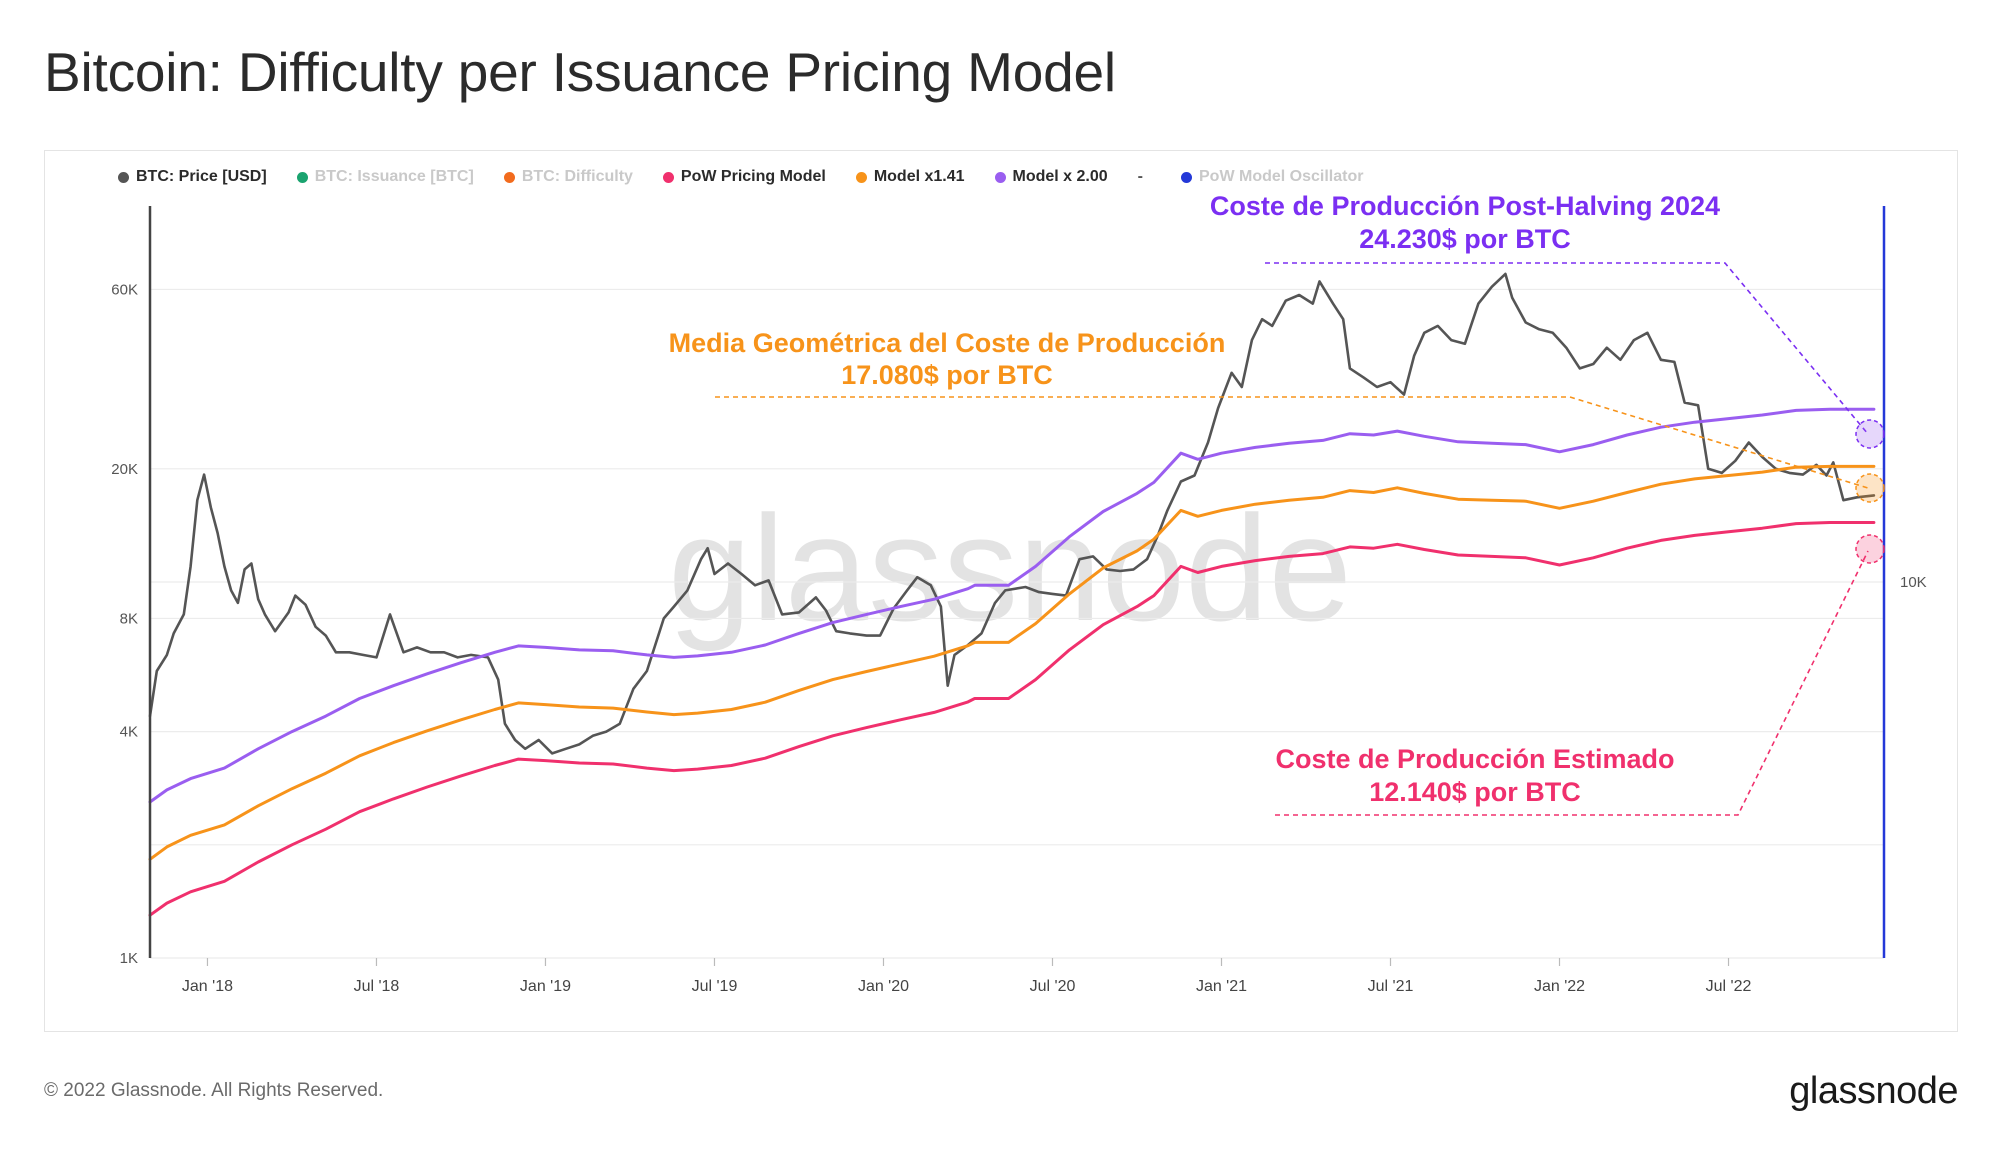 The width and height of the screenshot is (2000, 1152). What do you see at coordinates (129, 958) in the screenshot?
I see `y-tick-label: 1K` at bounding box center [129, 958].